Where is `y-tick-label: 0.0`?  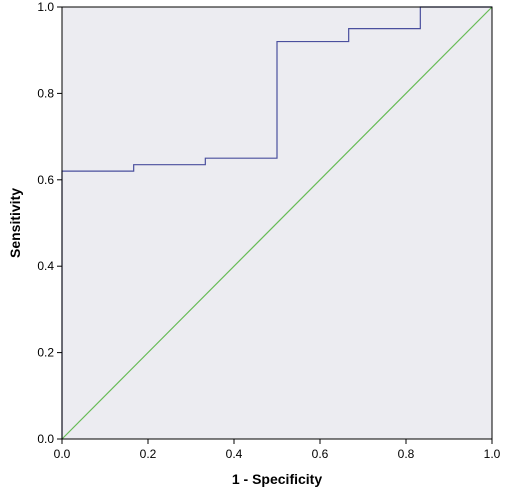 y-tick-label: 0.0 is located at coordinates (45, 439).